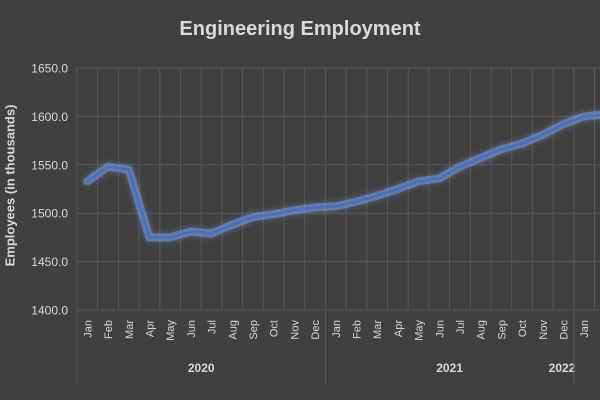  Describe the element at coordinates (300, 29) in the screenshot. I see `chart-title: Engineering Employment` at that location.